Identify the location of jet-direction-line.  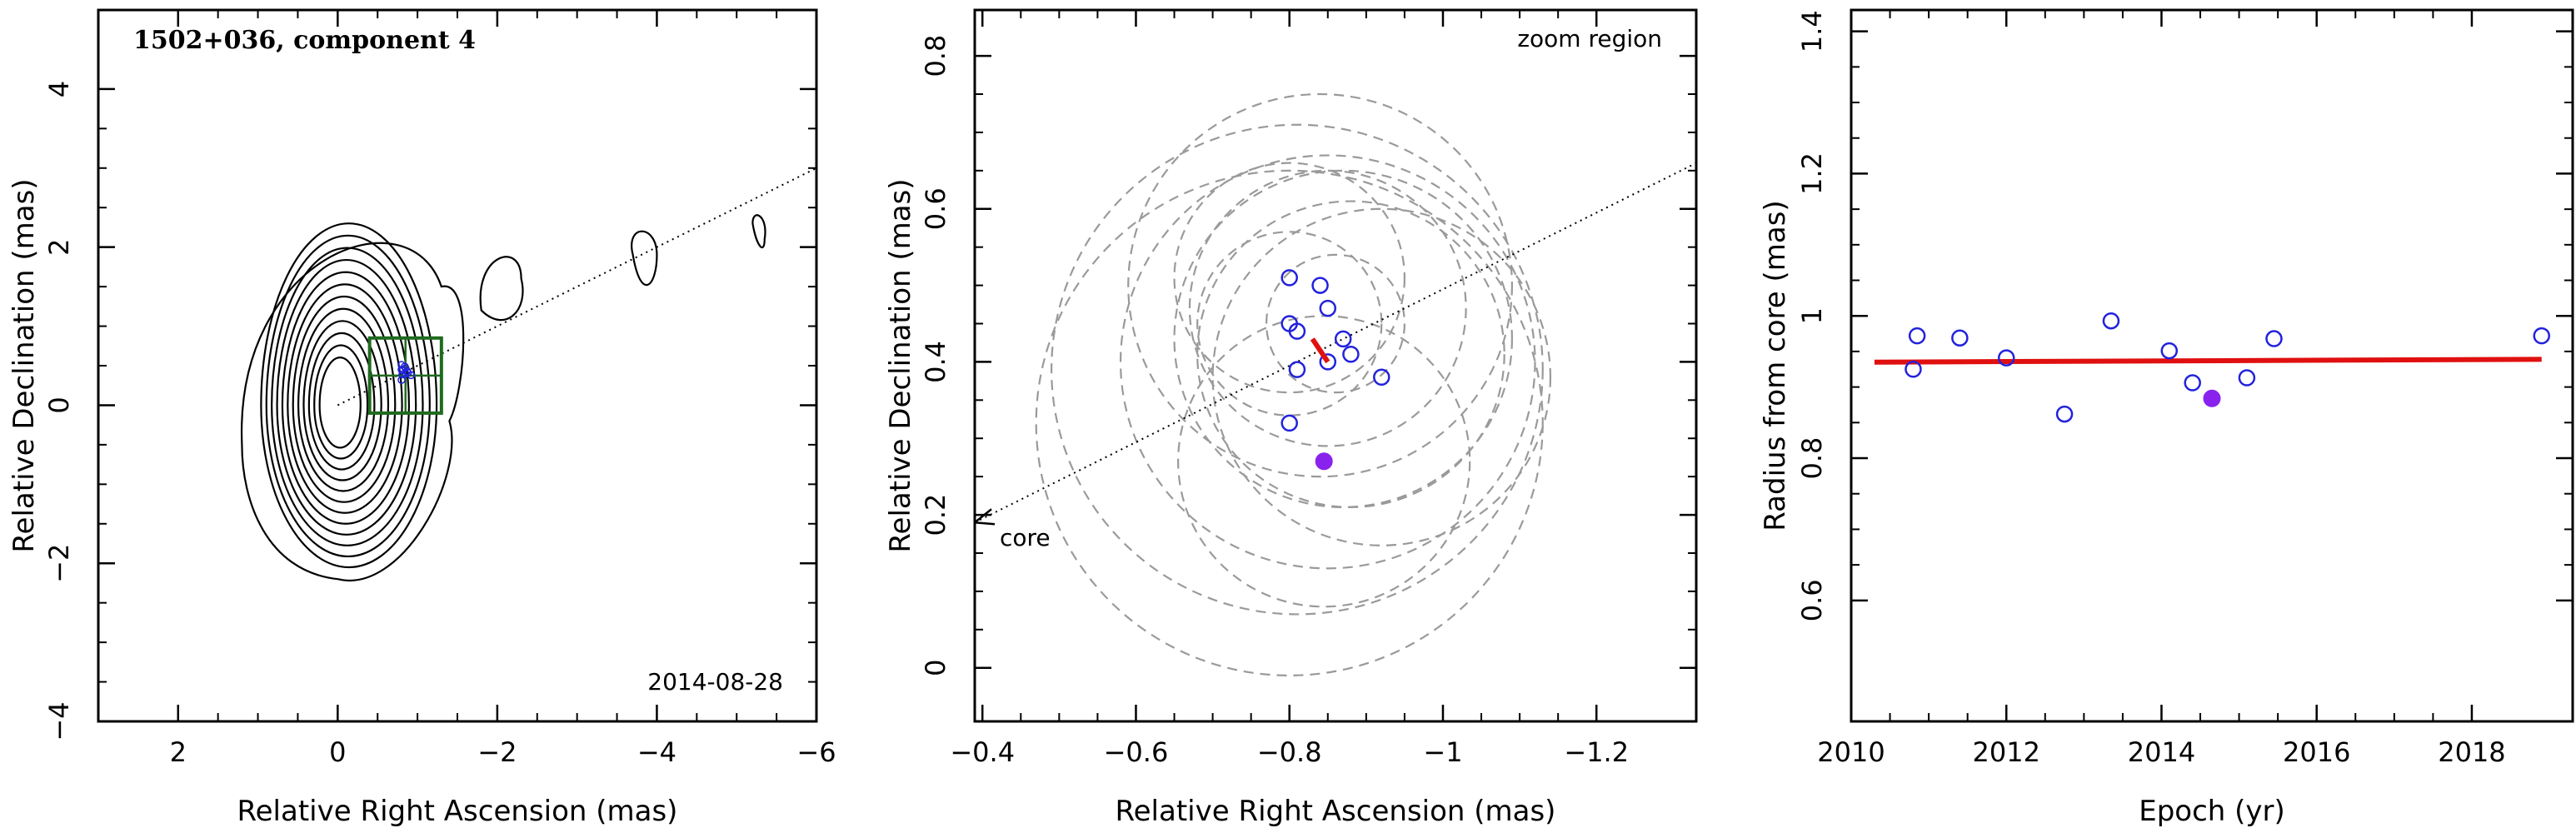
(576, 287).